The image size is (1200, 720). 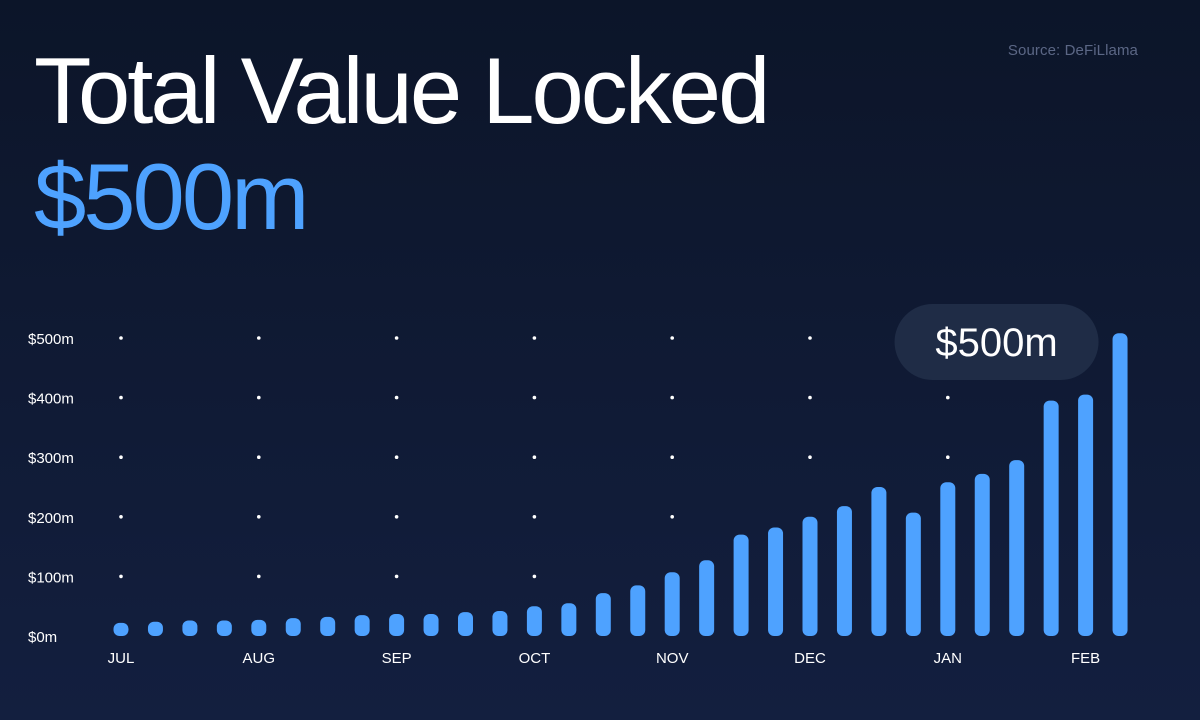 I want to click on page-title: Total Value Locked, so click(x=402, y=90).